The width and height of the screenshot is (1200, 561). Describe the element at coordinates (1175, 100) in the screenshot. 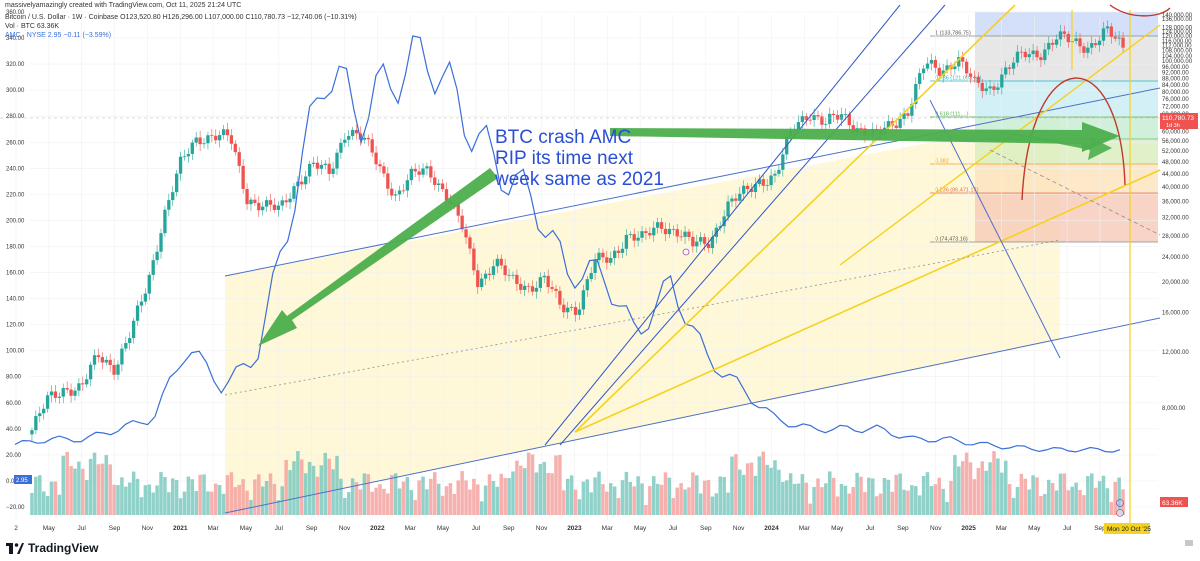

I see `right-axis-tick: 76,000.00` at that location.